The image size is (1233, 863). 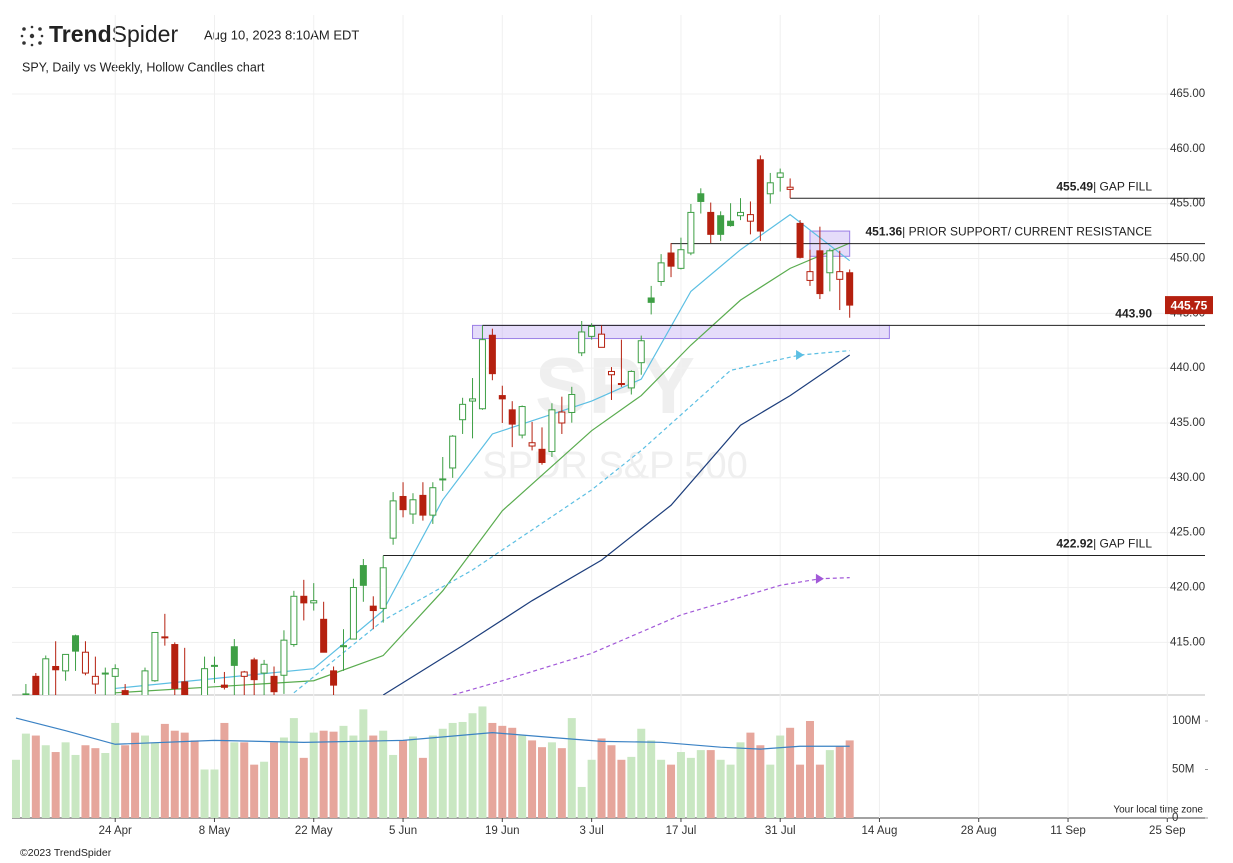 I want to click on moving-average, so click(x=651, y=636).